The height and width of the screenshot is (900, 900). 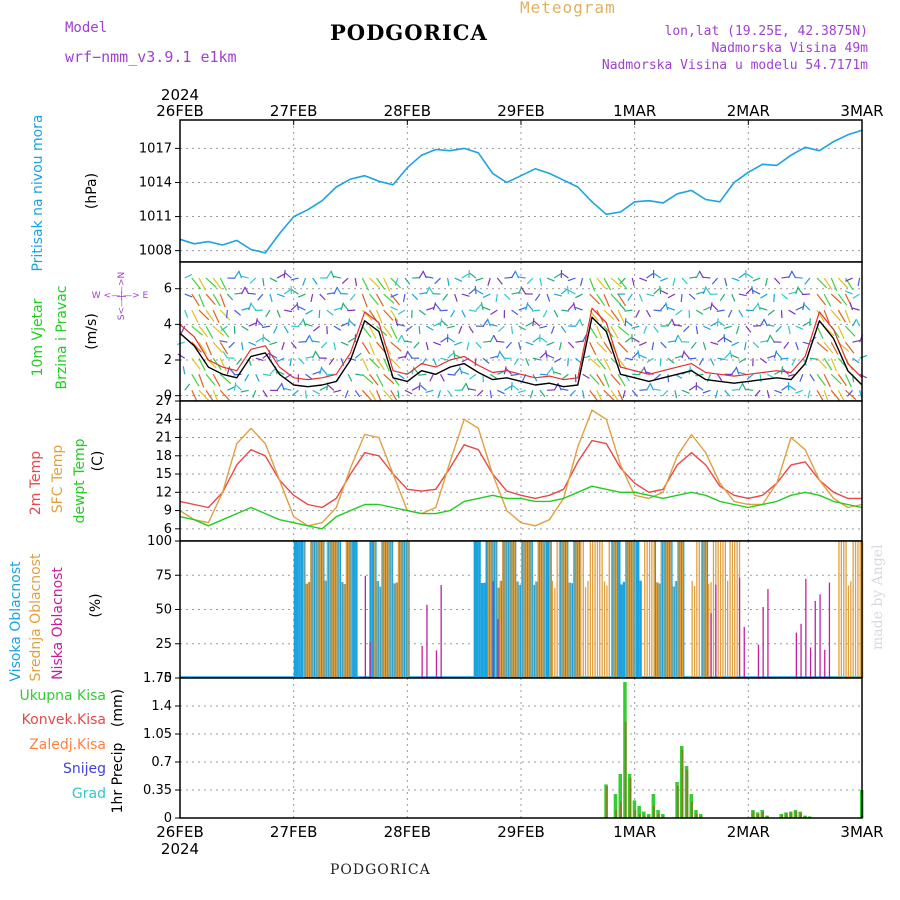 I want to click on y-tick-label: 75, so click(x=163, y=575).